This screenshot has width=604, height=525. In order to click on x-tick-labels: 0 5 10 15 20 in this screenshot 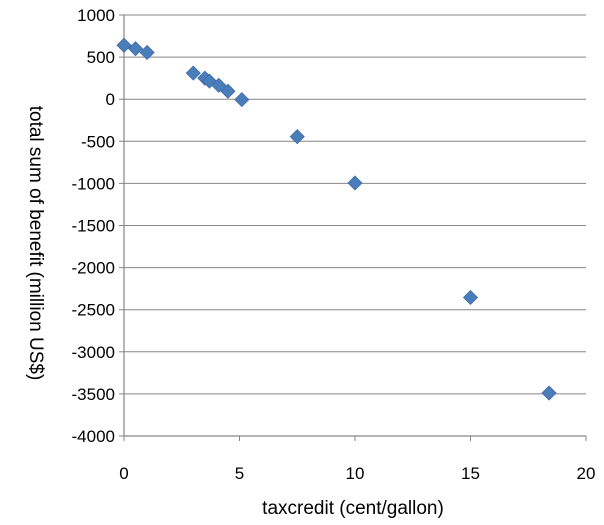, I will do `click(357, 473)`.